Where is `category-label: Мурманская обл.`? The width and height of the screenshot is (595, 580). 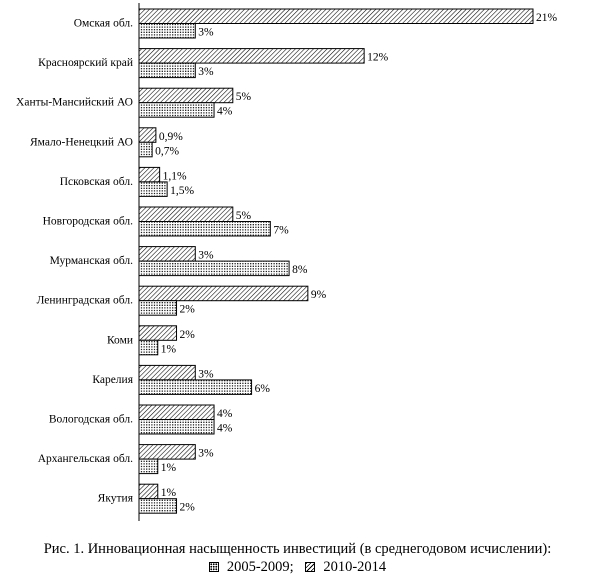 category-label: Мурманская обл. is located at coordinates (92, 261).